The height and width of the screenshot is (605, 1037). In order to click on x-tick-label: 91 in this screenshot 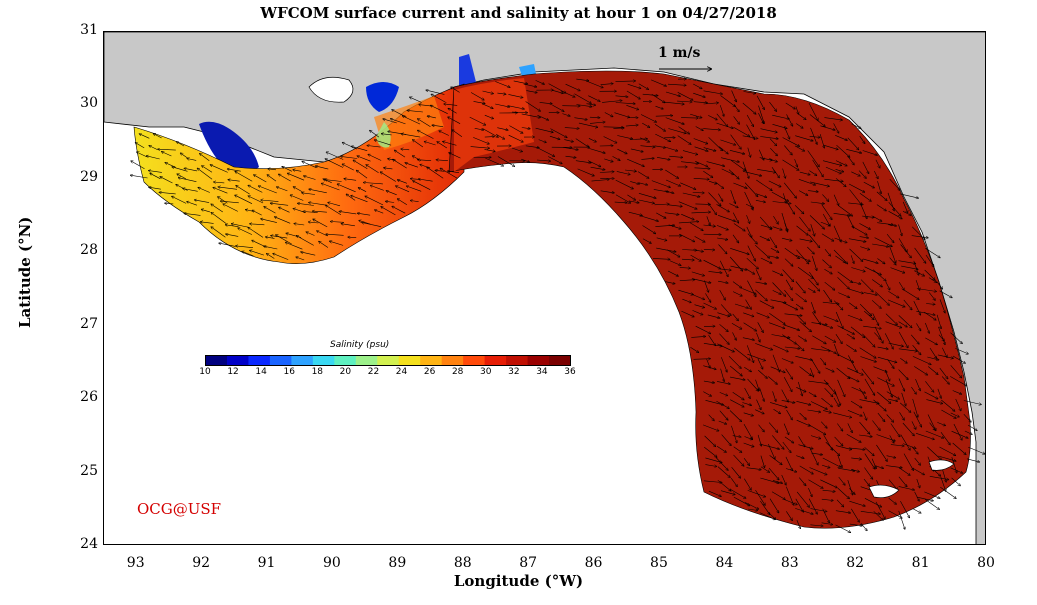, I will do `click(266, 563)`.